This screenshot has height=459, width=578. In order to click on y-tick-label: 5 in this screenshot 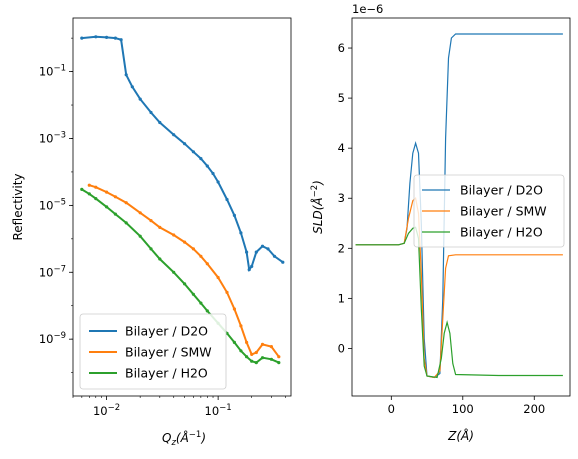, I will do `click(341, 98)`.